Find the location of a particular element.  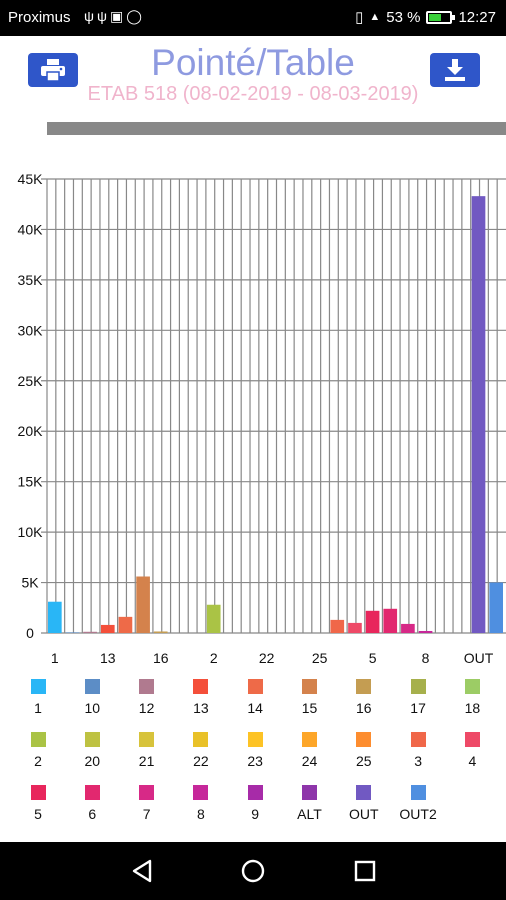

legend-item: 8 is located at coordinates (201, 808).